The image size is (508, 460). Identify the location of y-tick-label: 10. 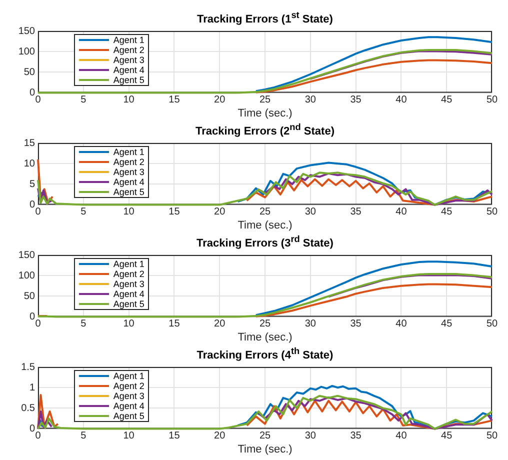
(30, 164).